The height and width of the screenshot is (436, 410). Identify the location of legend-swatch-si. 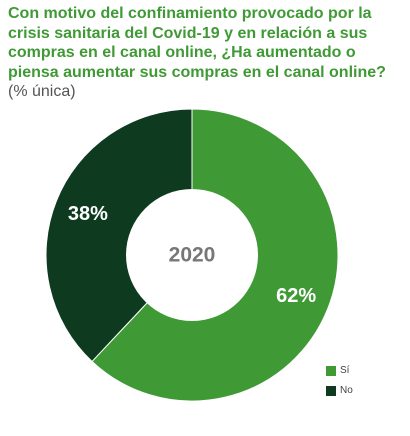
(331, 370).